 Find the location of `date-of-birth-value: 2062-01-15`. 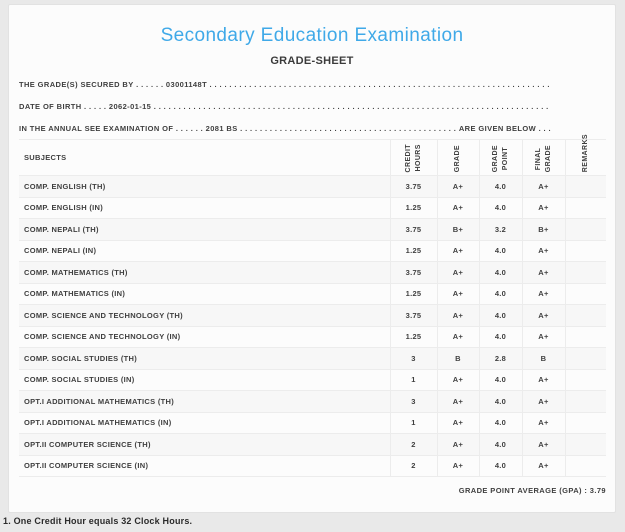

date-of-birth-value: 2062-01-15 is located at coordinates (130, 106).